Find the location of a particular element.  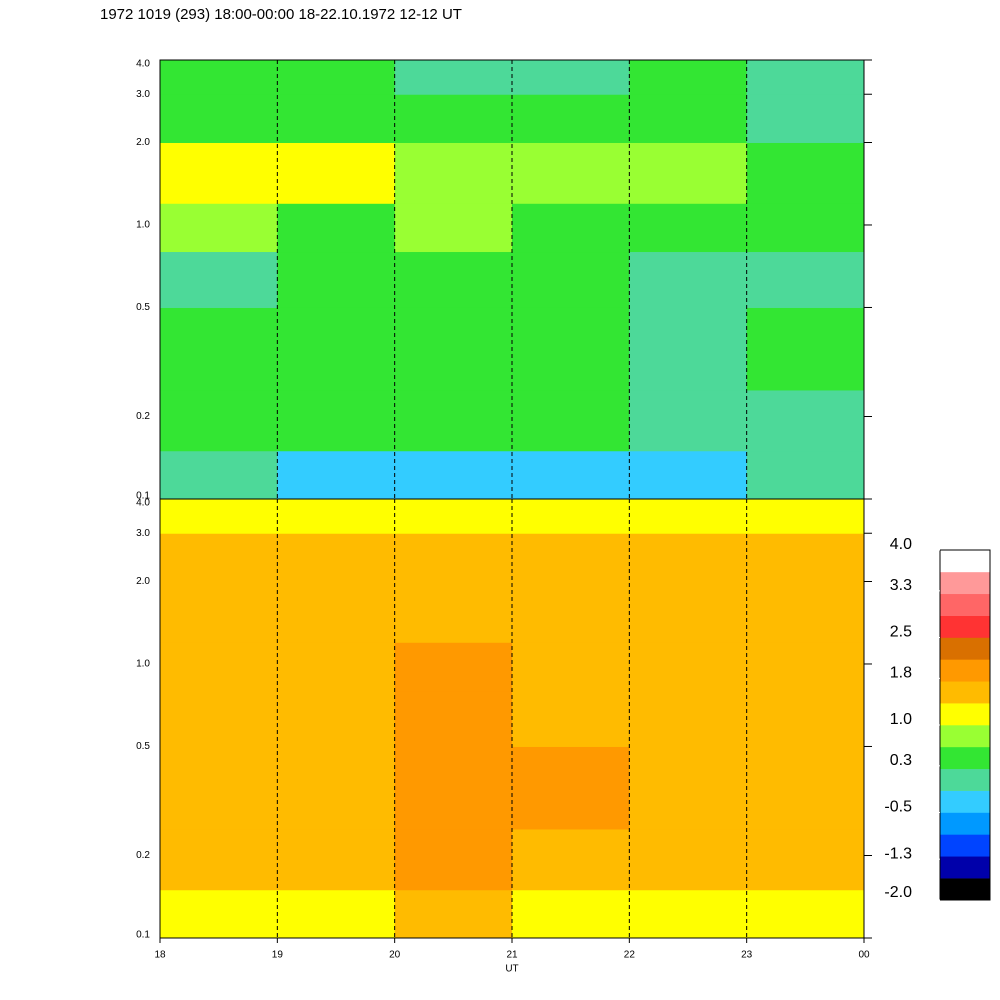

x-tick-label: 19 is located at coordinates (278, 955).